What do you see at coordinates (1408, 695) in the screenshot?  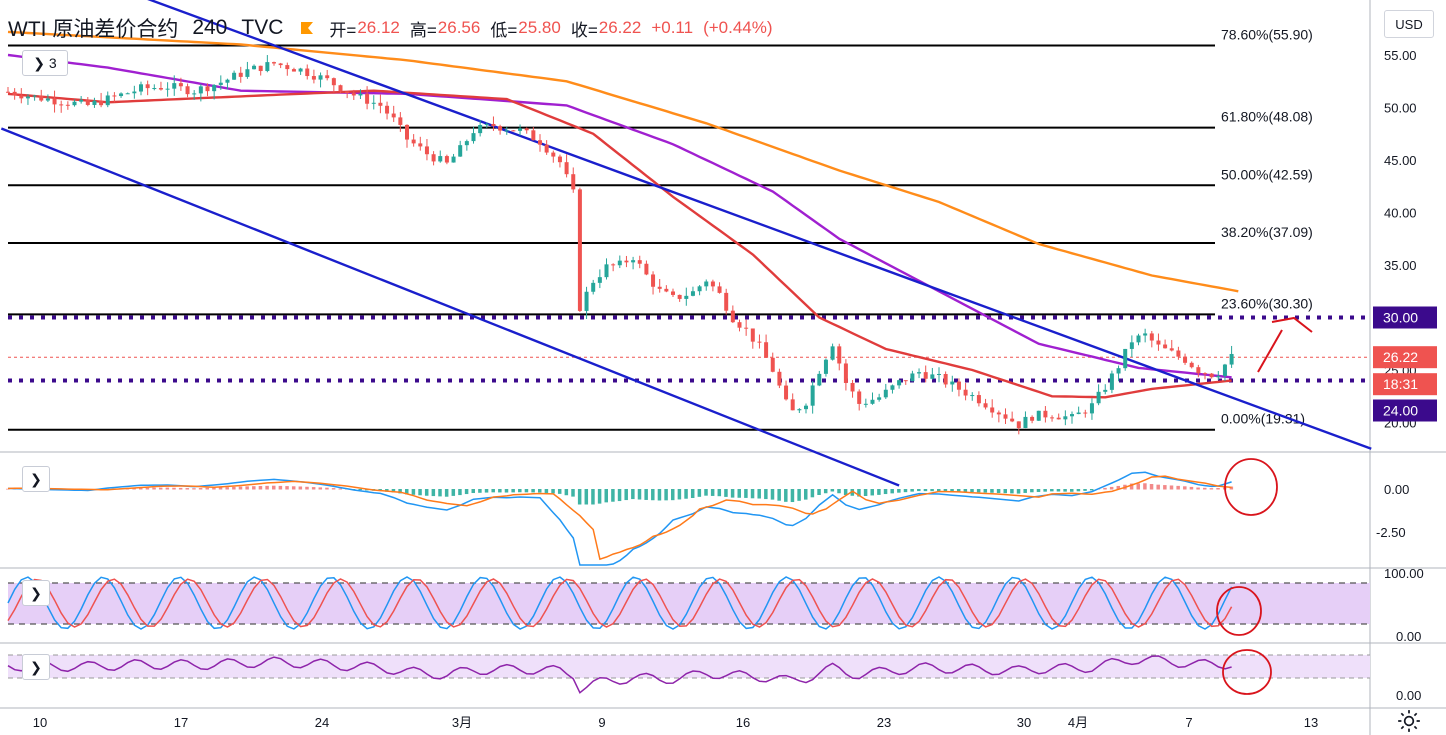 I see `rsi-tick-label: 0.00` at bounding box center [1408, 695].